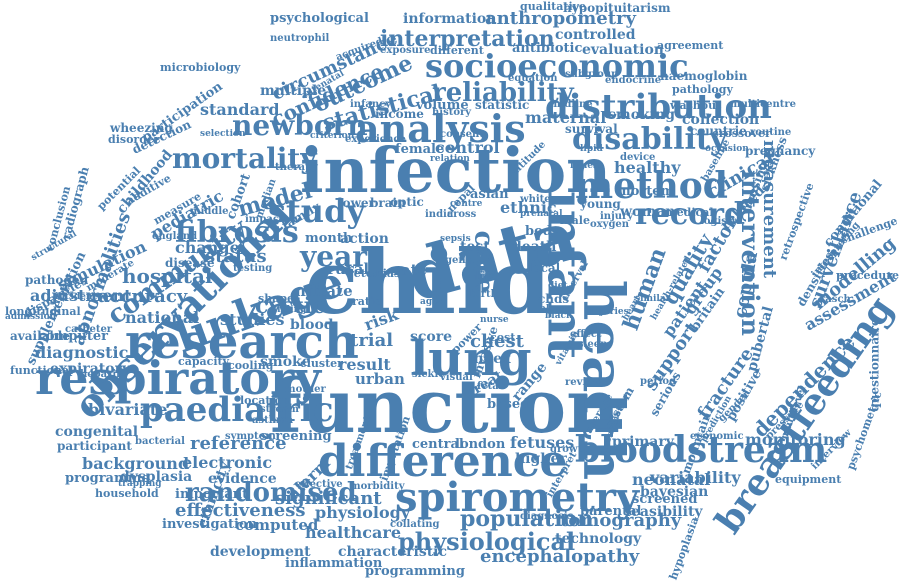 This screenshot has height=582, width=900. What do you see at coordinates (332, 136) in the screenshot?
I see `word-criterion: criterion` at bounding box center [332, 136].